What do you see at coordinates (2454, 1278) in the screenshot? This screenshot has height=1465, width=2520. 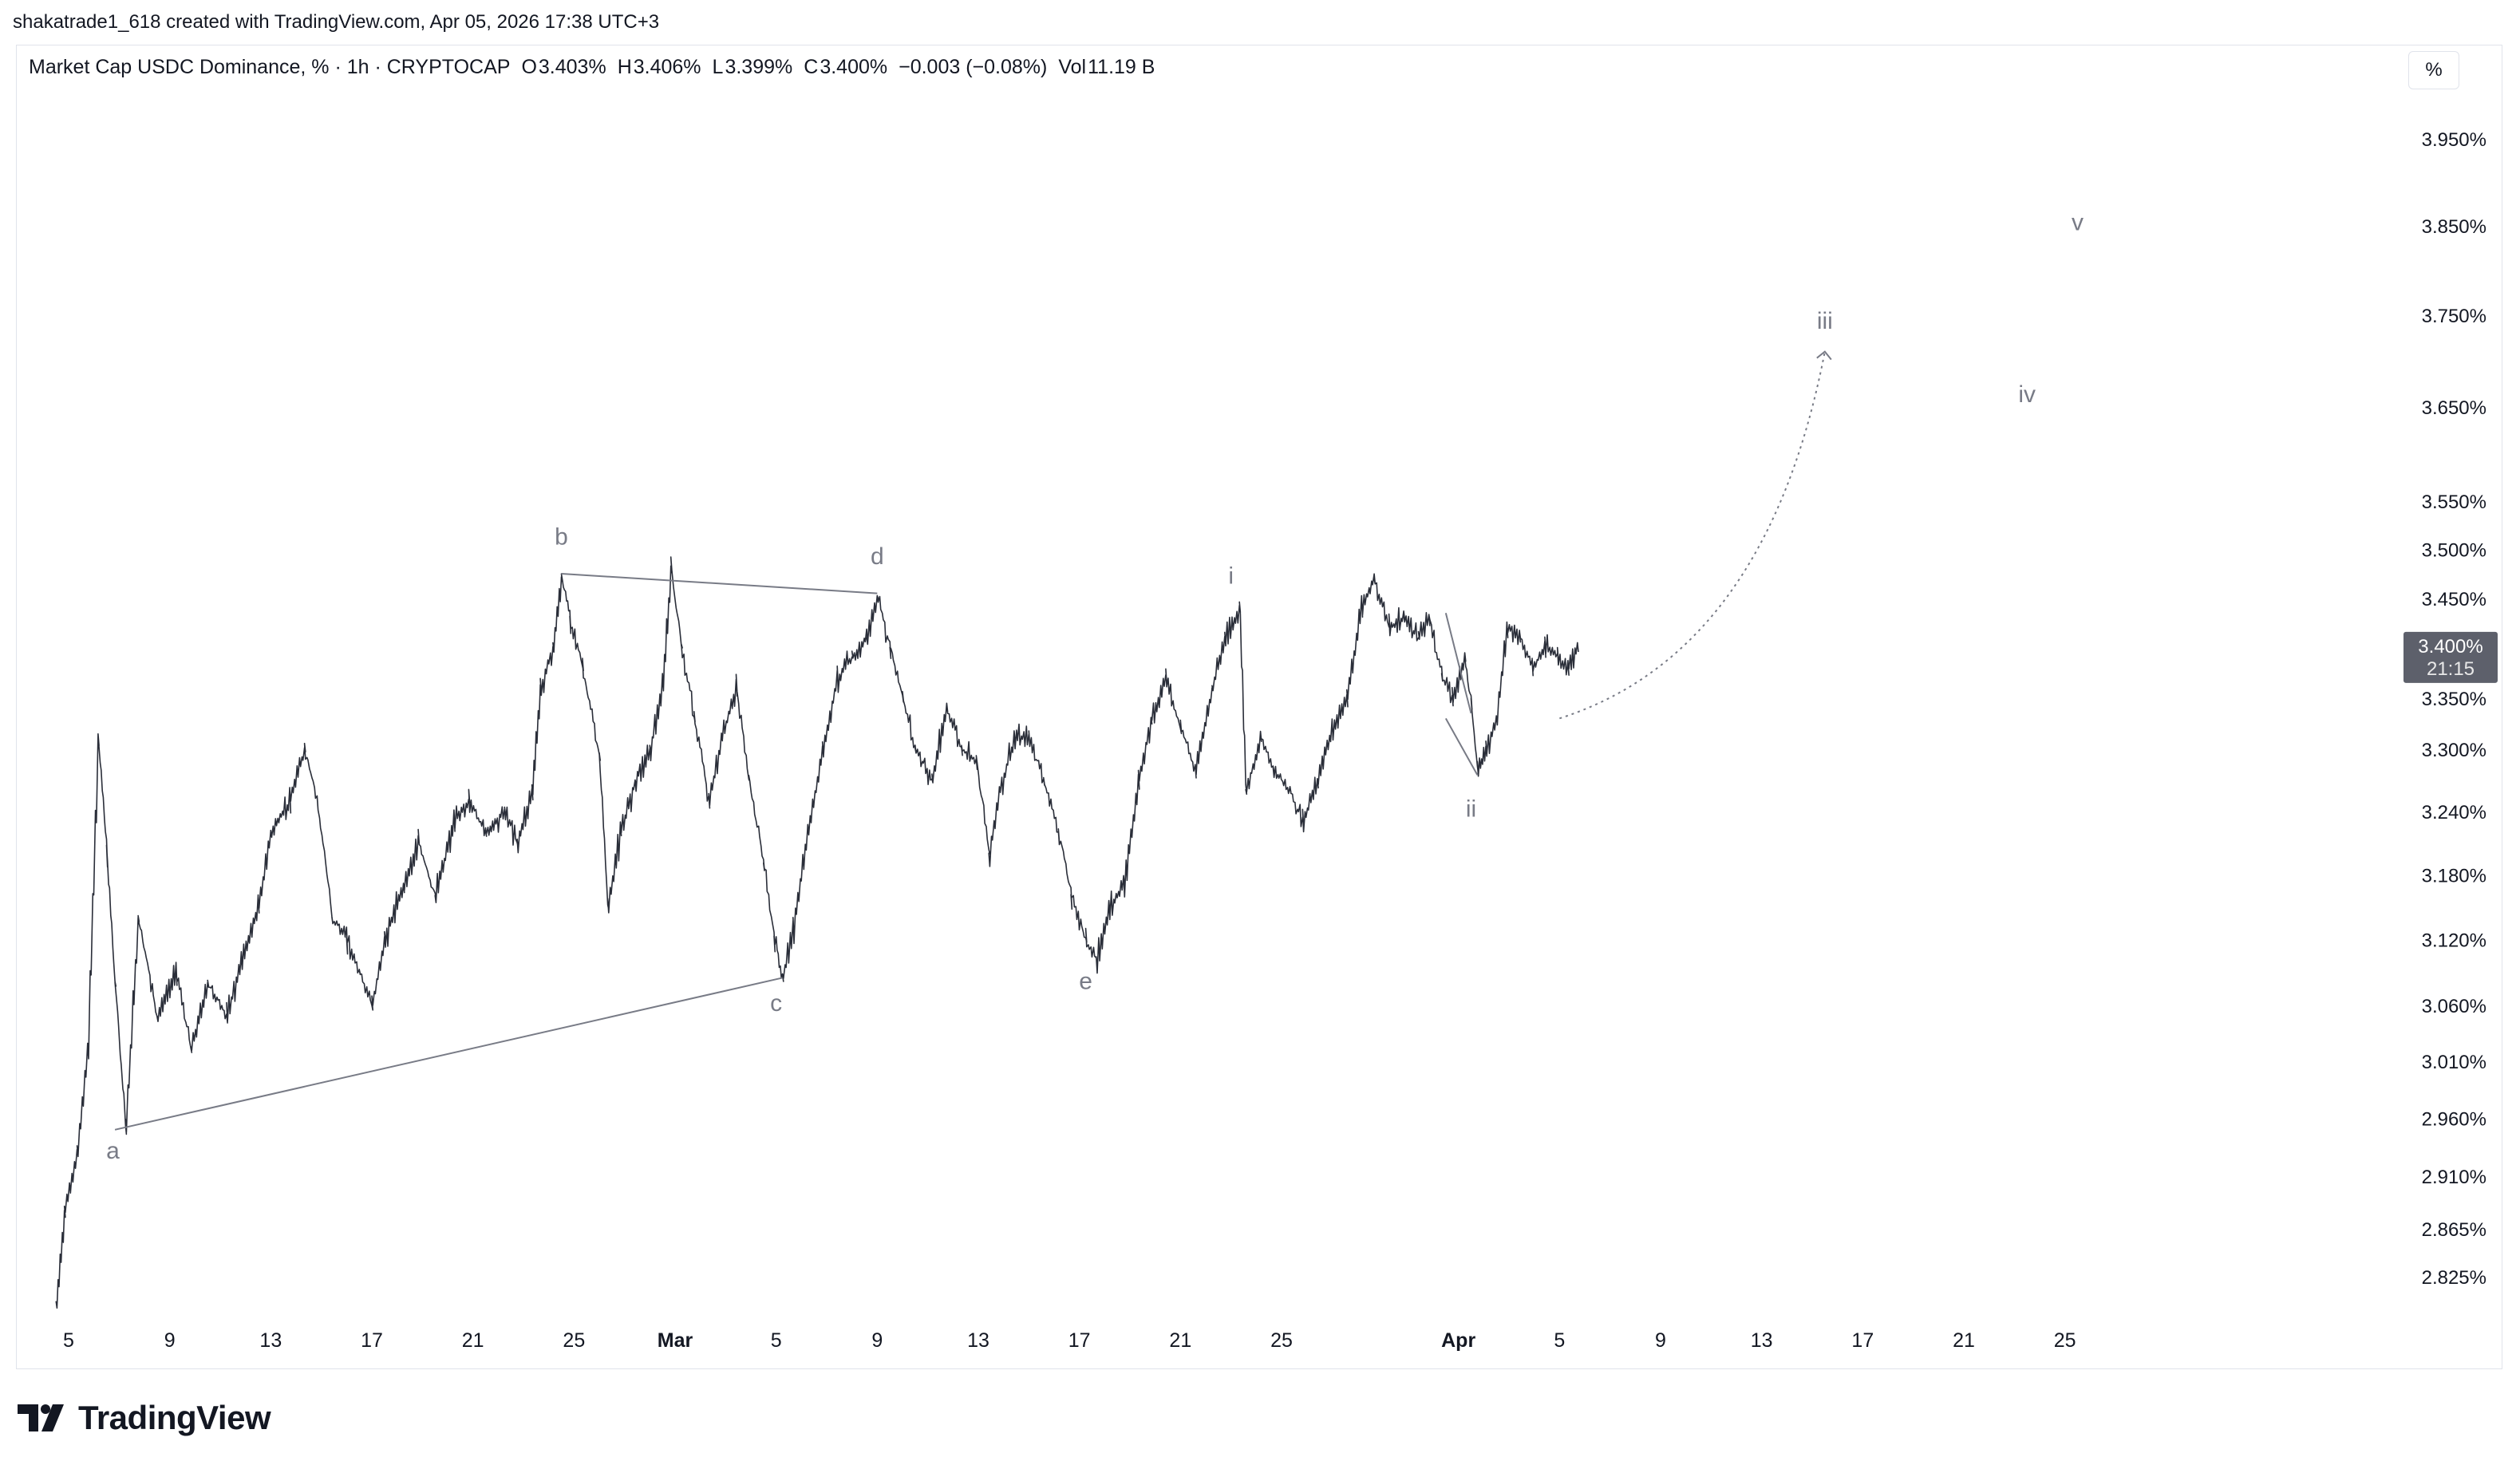 I see `y-tick-label: 2.825%` at bounding box center [2454, 1278].